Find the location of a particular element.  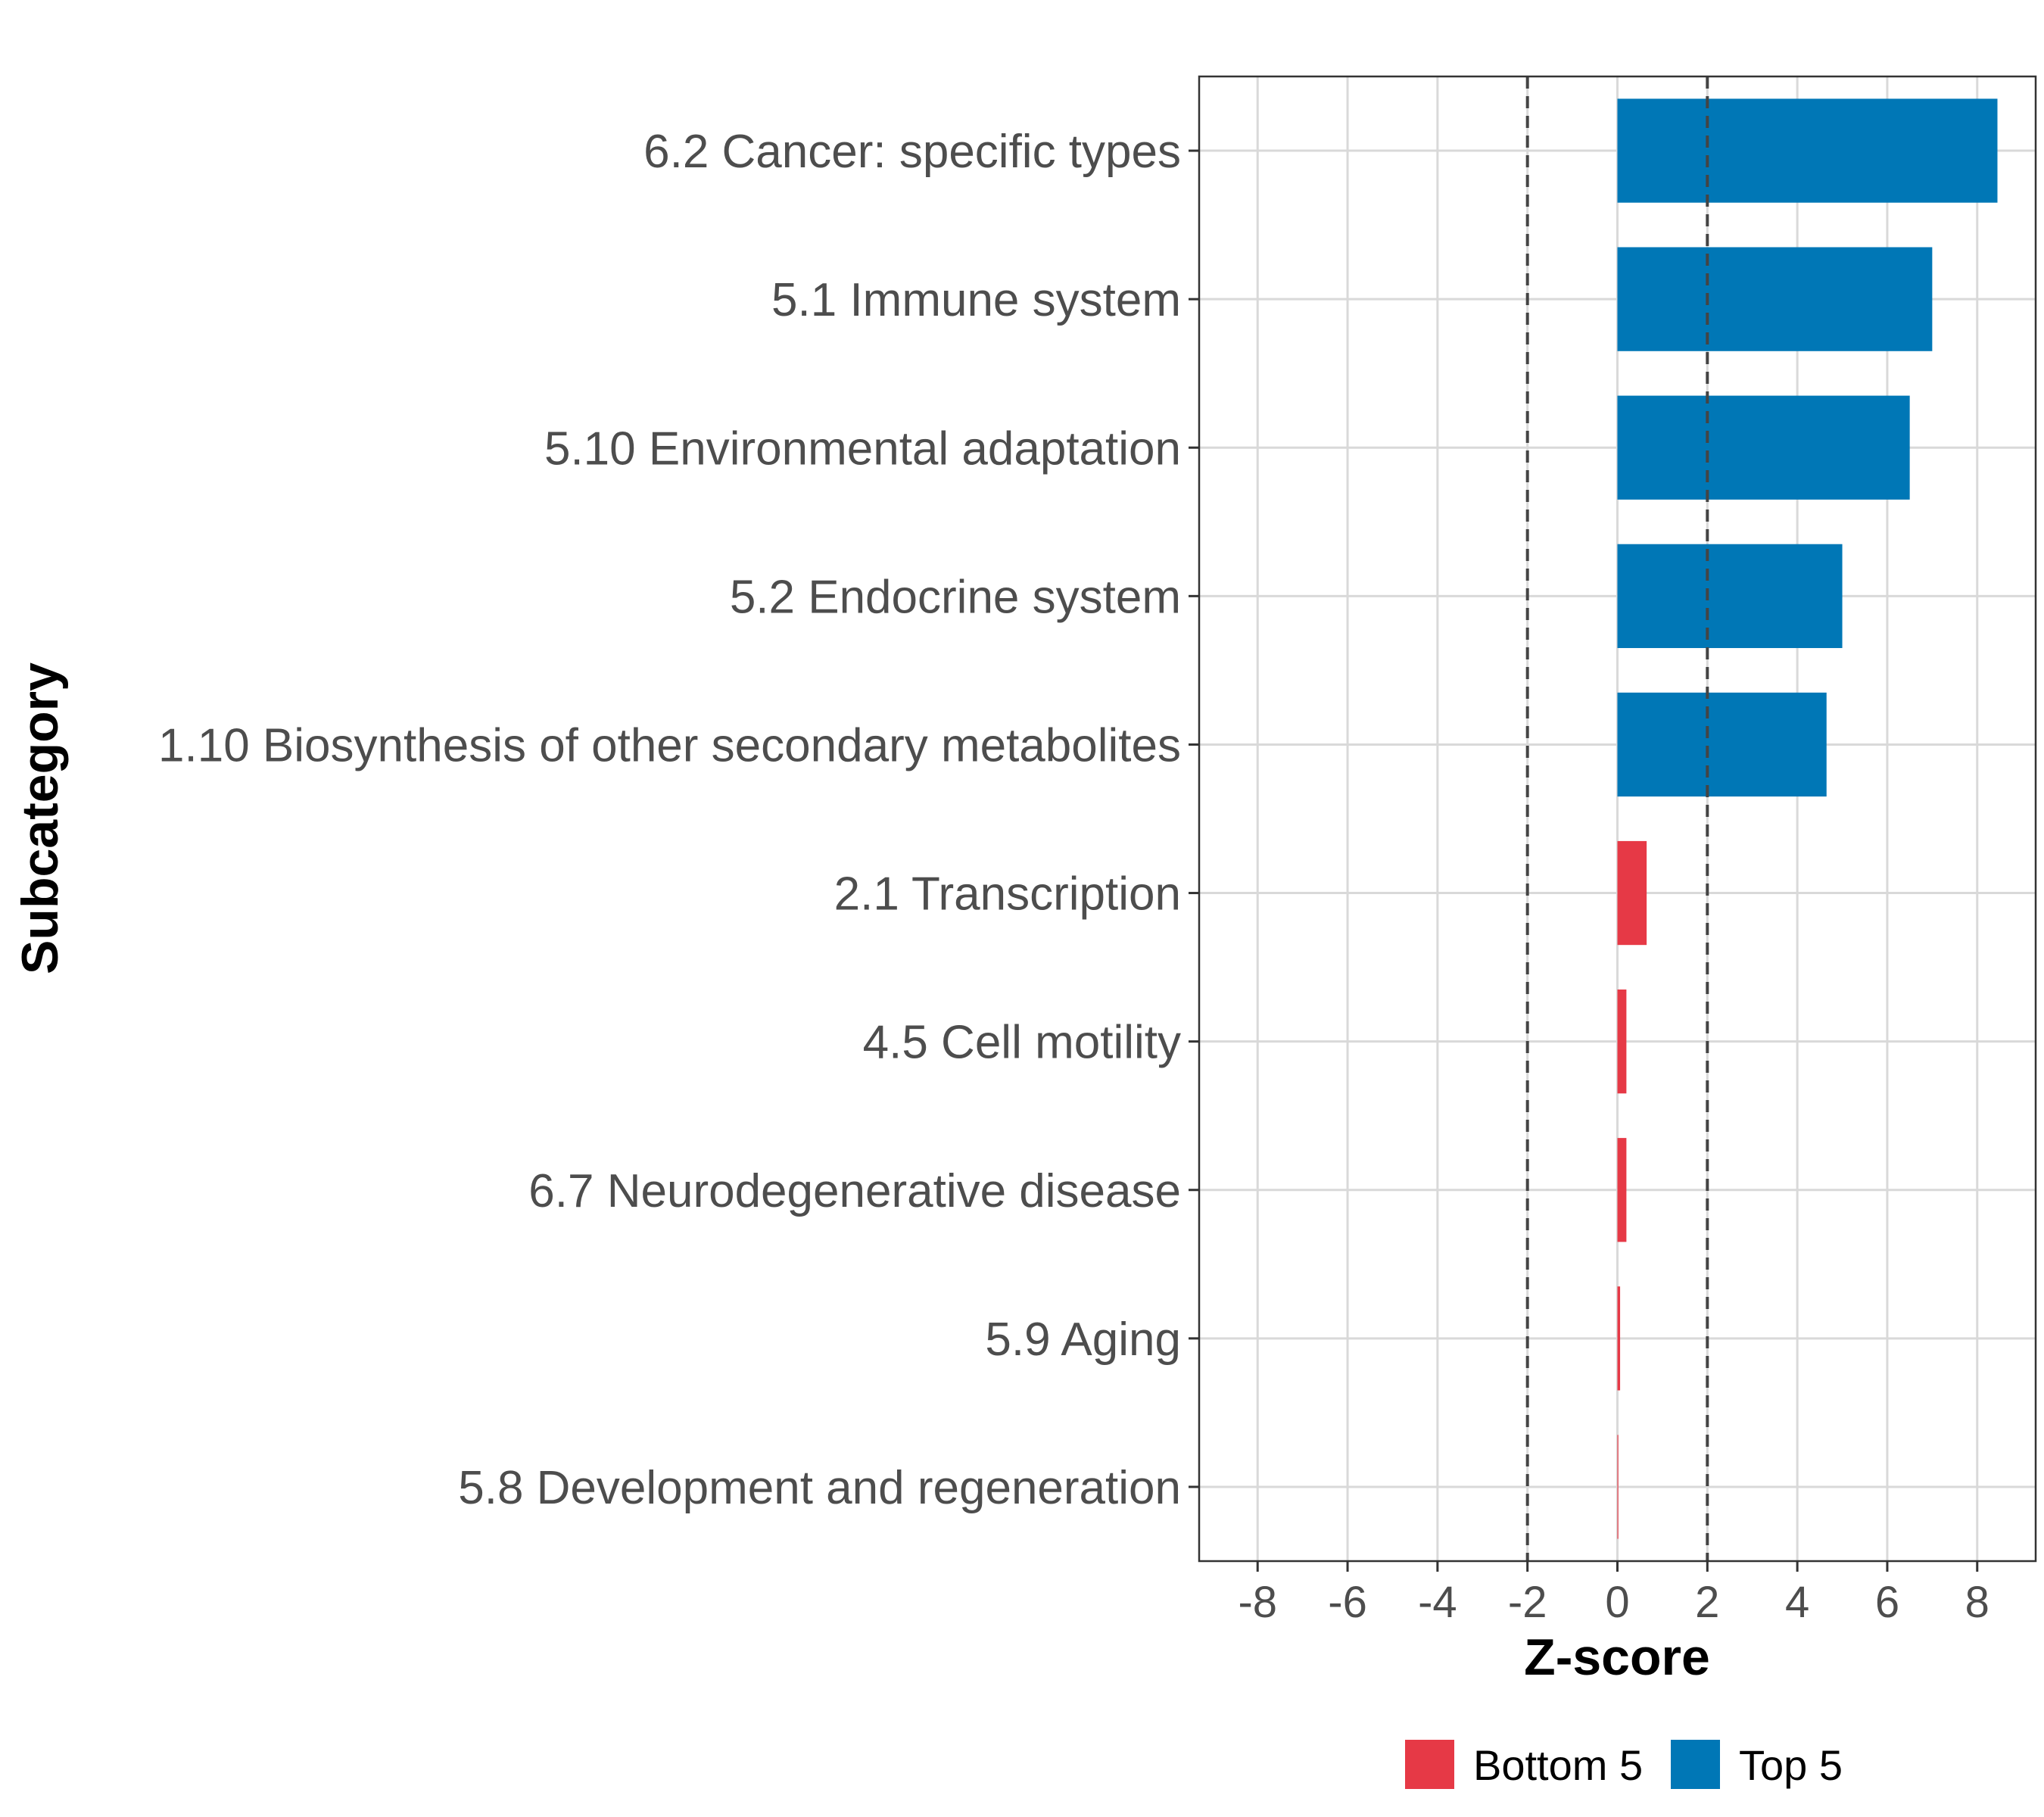

reference-lines is located at coordinates (1617, 818).